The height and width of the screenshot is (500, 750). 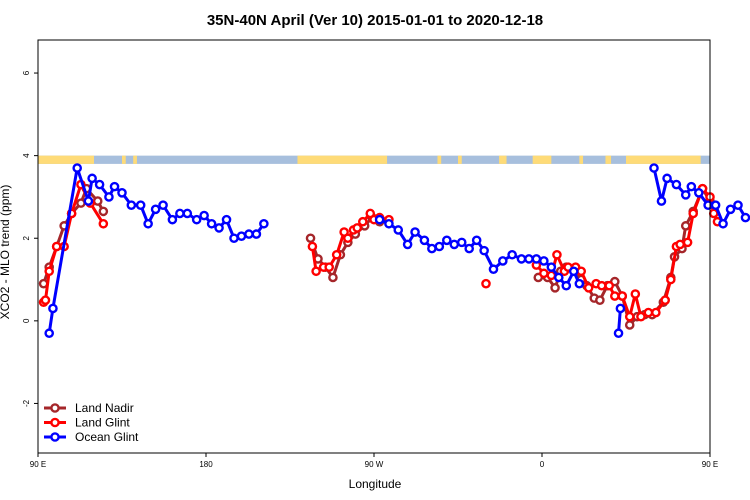 What do you see at coordinates (26, 403) in the screenshot?
I see `y-tick-label: -2` at bounding box center [26, 403].